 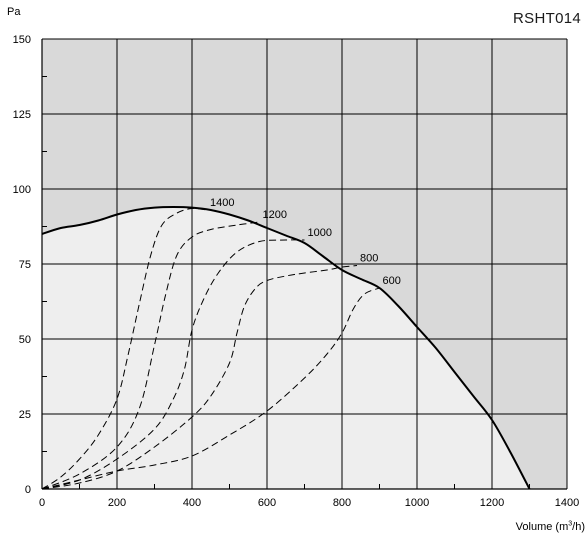 What do you see at coordinates (117, 503) in the screenshot?
I see `x-tick-label: 200` at bounding box center [117, 503].